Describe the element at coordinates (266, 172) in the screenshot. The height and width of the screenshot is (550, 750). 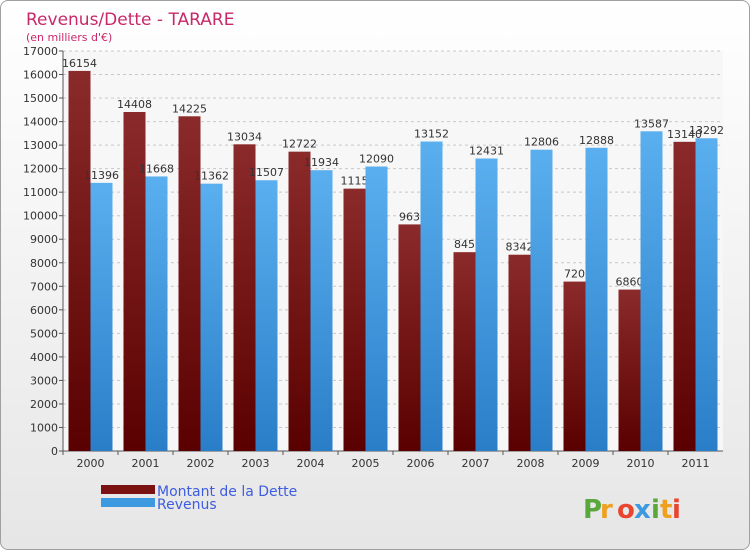
I see `data-label-revenus: 11507` at that location.